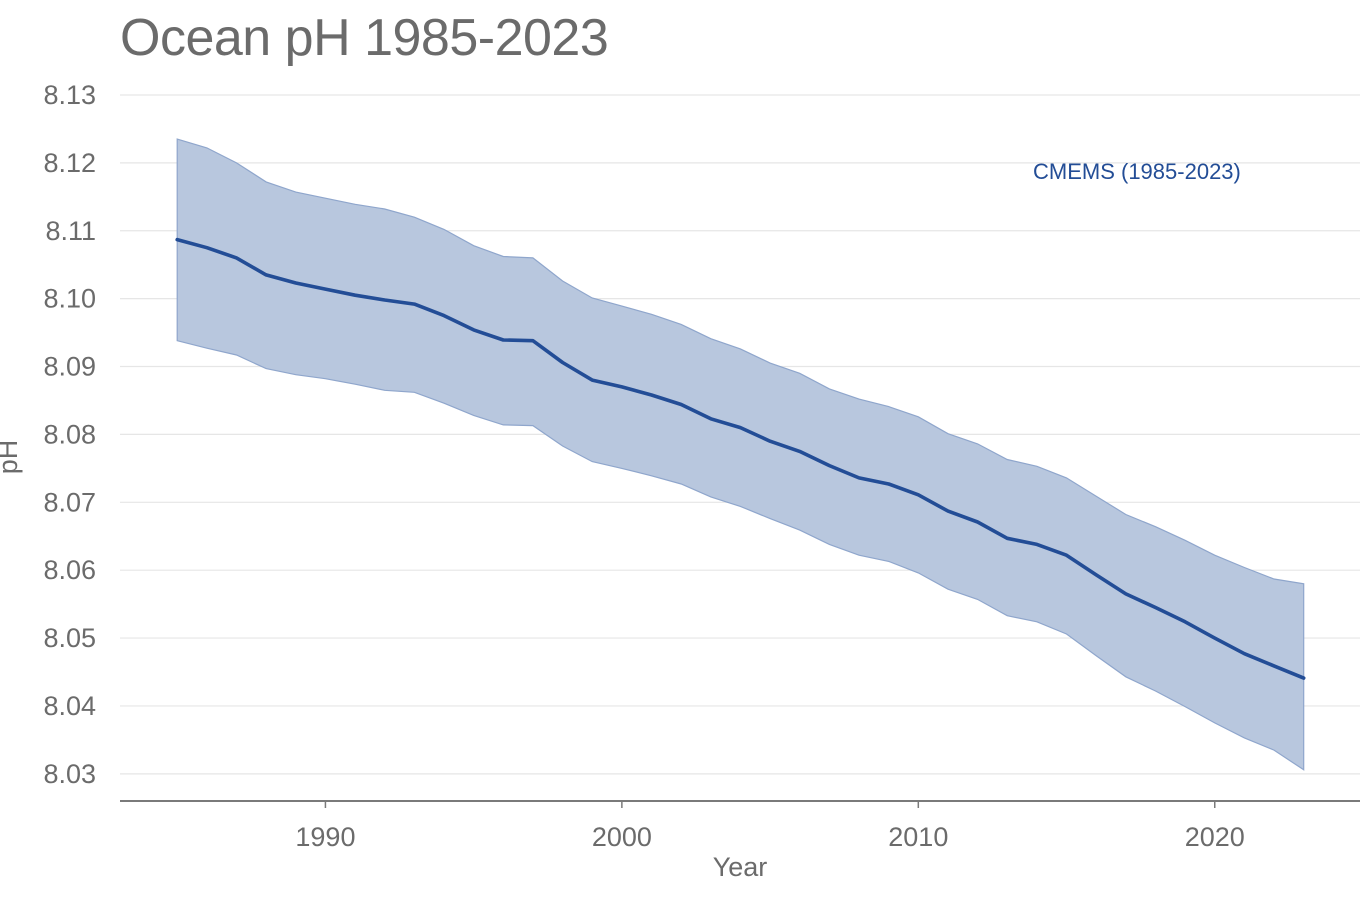  I want to click on y-tick-label: 8.13, so click(69, 95).